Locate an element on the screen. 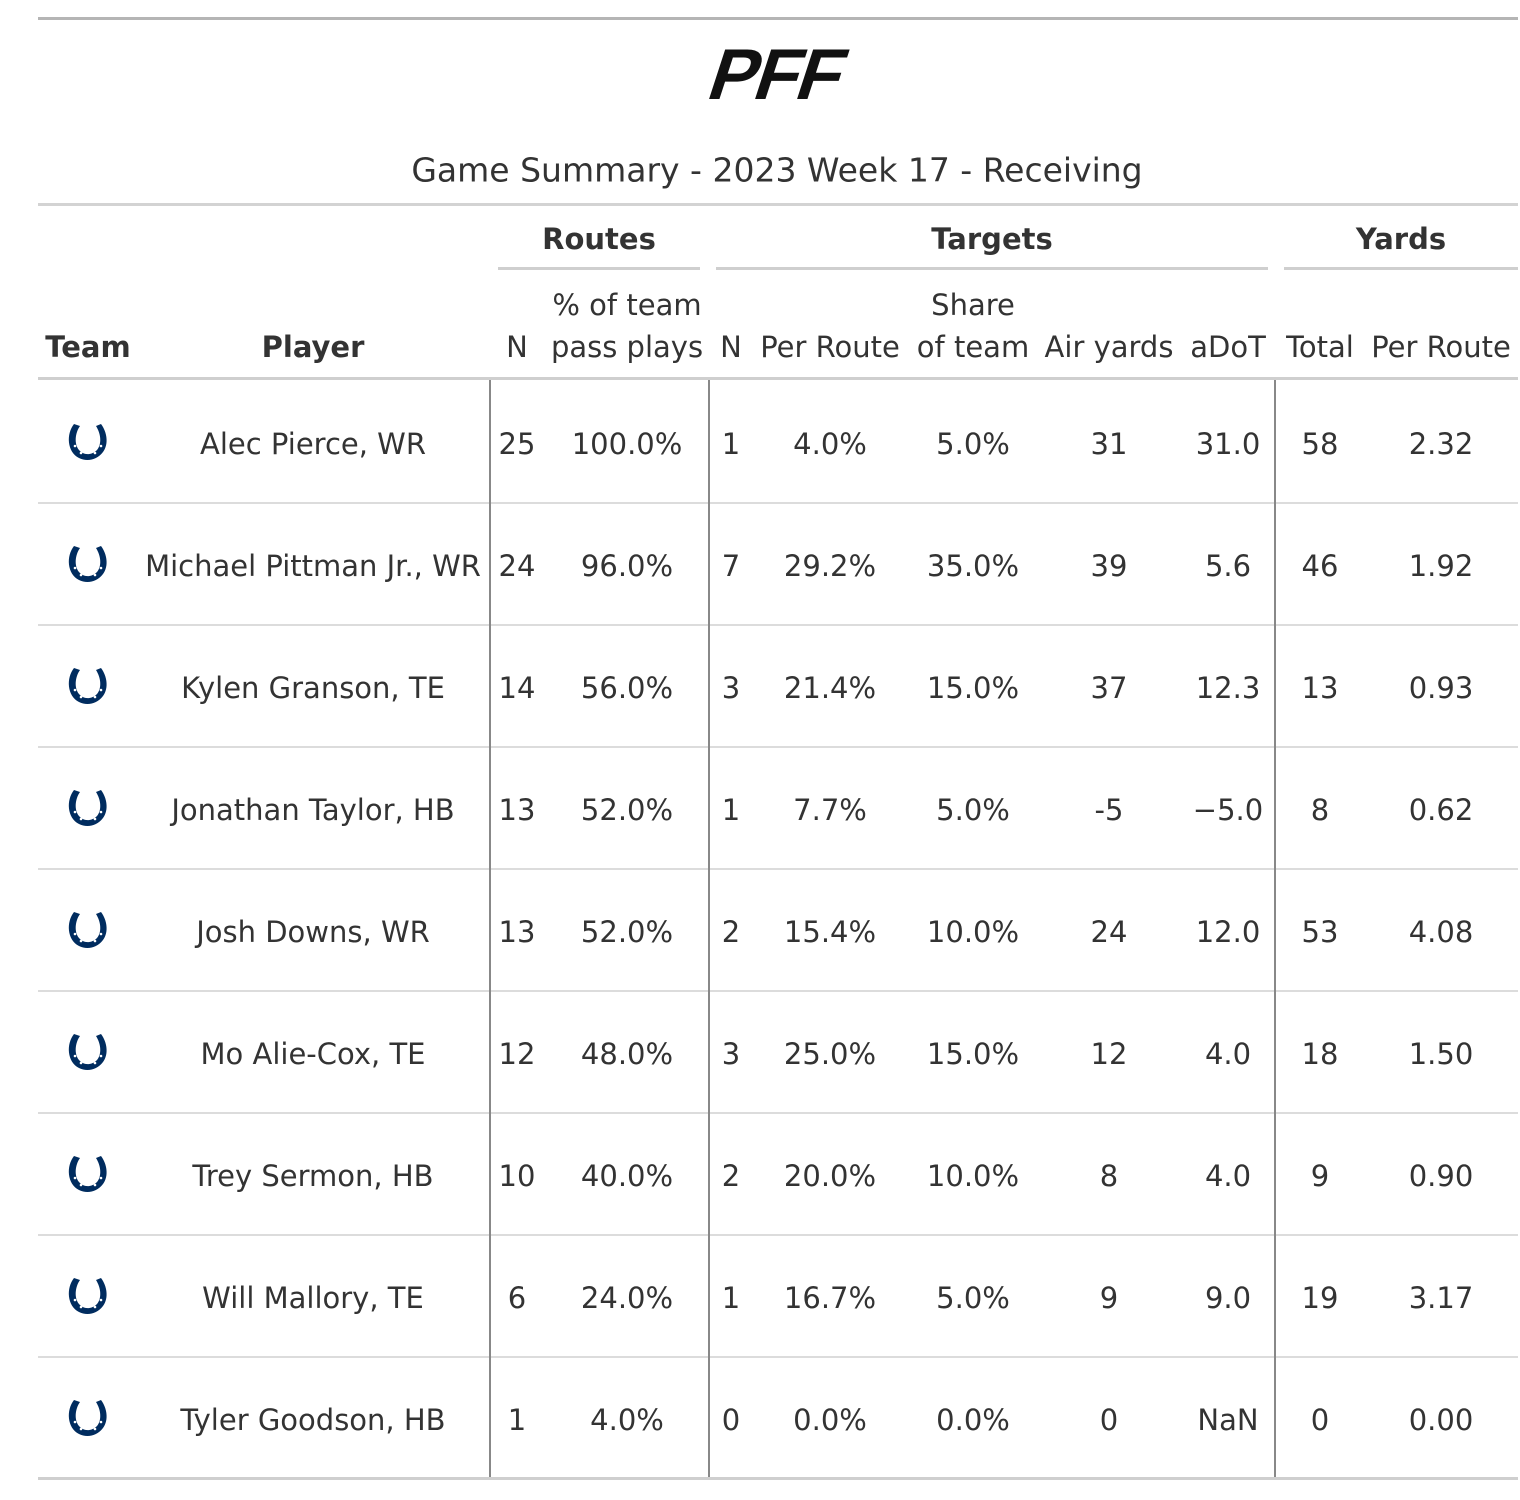  cell: 21.4% is located at coordinates (830, 688).